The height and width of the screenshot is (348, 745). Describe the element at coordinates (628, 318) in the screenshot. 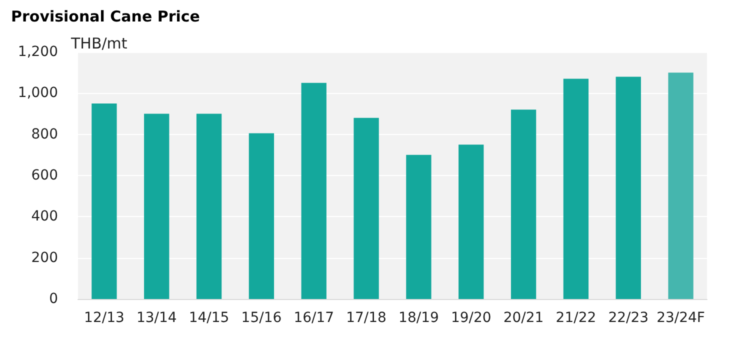

I see `x-tick-label: 22/23` at that location.